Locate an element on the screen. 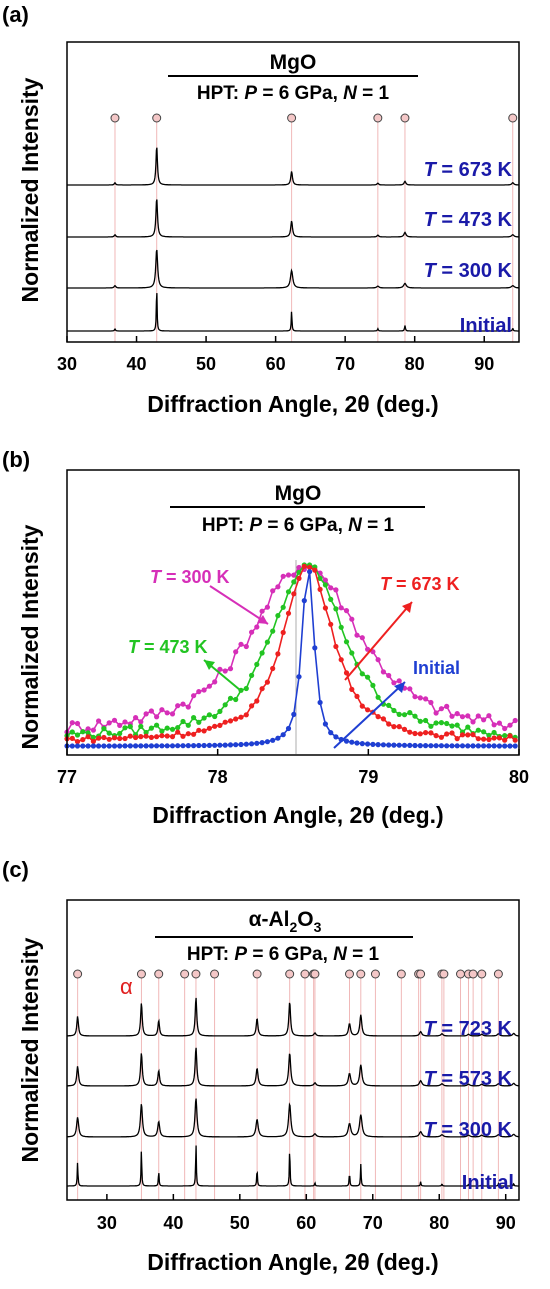  panel-a-subtitle: HPT: P = 6 GPa, N = 1 is located at coordinates (293, 93).